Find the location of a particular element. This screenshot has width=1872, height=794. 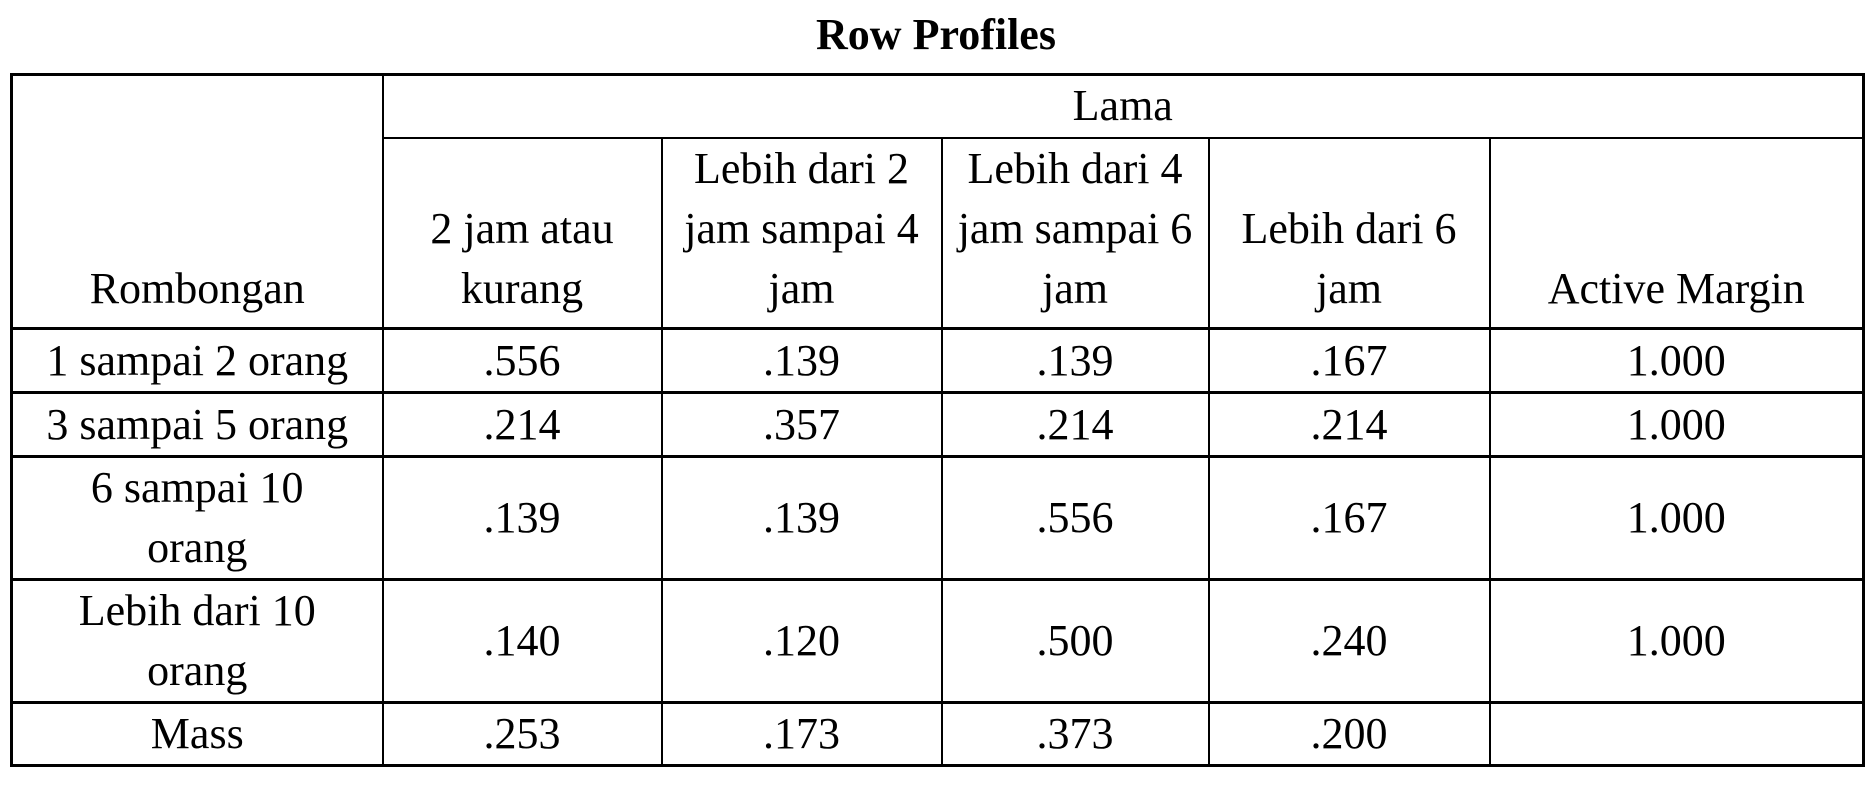

table-row: 3 sampai 5 orang .214.357.214.214 1.000 is located at coordinates (937, 424).